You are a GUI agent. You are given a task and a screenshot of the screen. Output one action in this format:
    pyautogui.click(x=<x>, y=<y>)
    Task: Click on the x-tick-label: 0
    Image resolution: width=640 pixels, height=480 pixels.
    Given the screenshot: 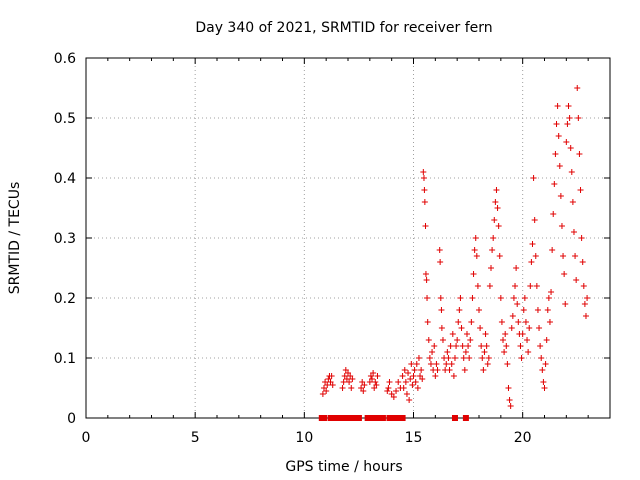 What is the action you would take?
    pyautogui.click(x=86, y=438)
    